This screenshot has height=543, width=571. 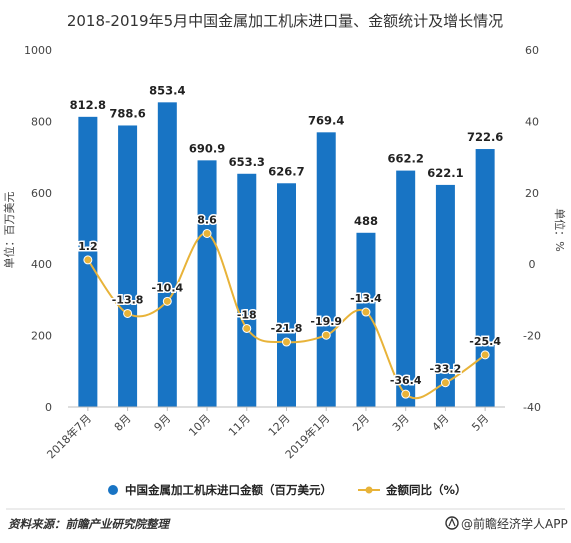 I want to click on yoy-value-label: -13.4, so click(x=366, y=298).